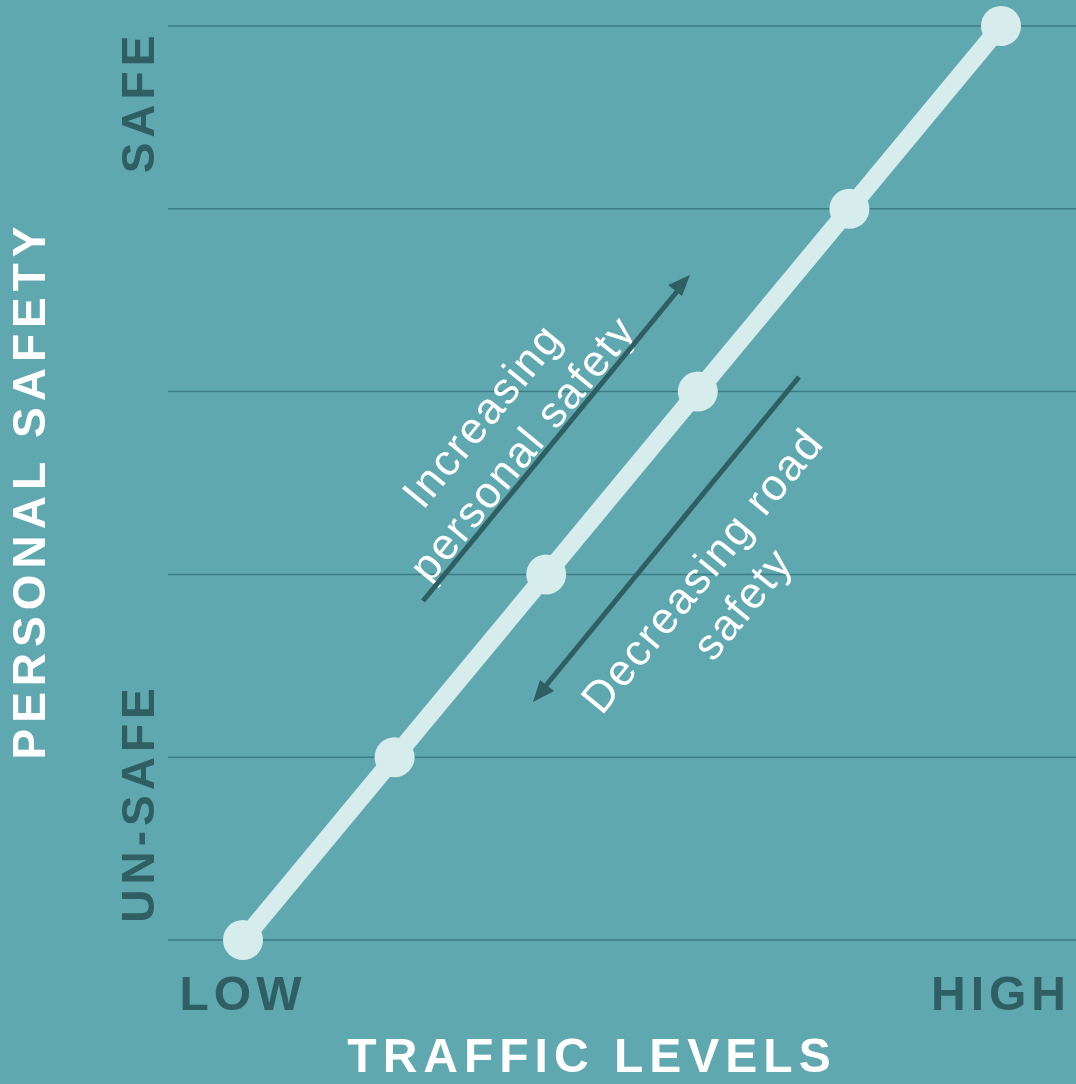 The width and height of the screenshot is (1076, 1084). What do you see at coordinates (138, 102) in the screenshot?
I see `text: SAFE` at bounding box center [138, 102].